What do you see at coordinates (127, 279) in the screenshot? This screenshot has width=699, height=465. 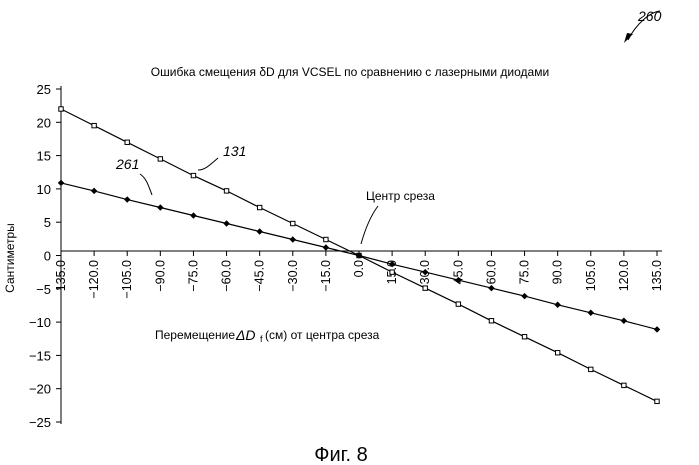 I see `x-tick-label: −105.0` at bounding box center [127, 279].